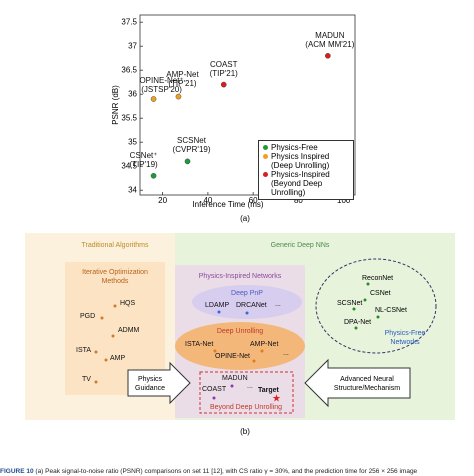 This screenshot has width=474, height=476. Describe the element at coordinates (132, 189) in the screenshot. I see `y-tick-label: 34` at that location.